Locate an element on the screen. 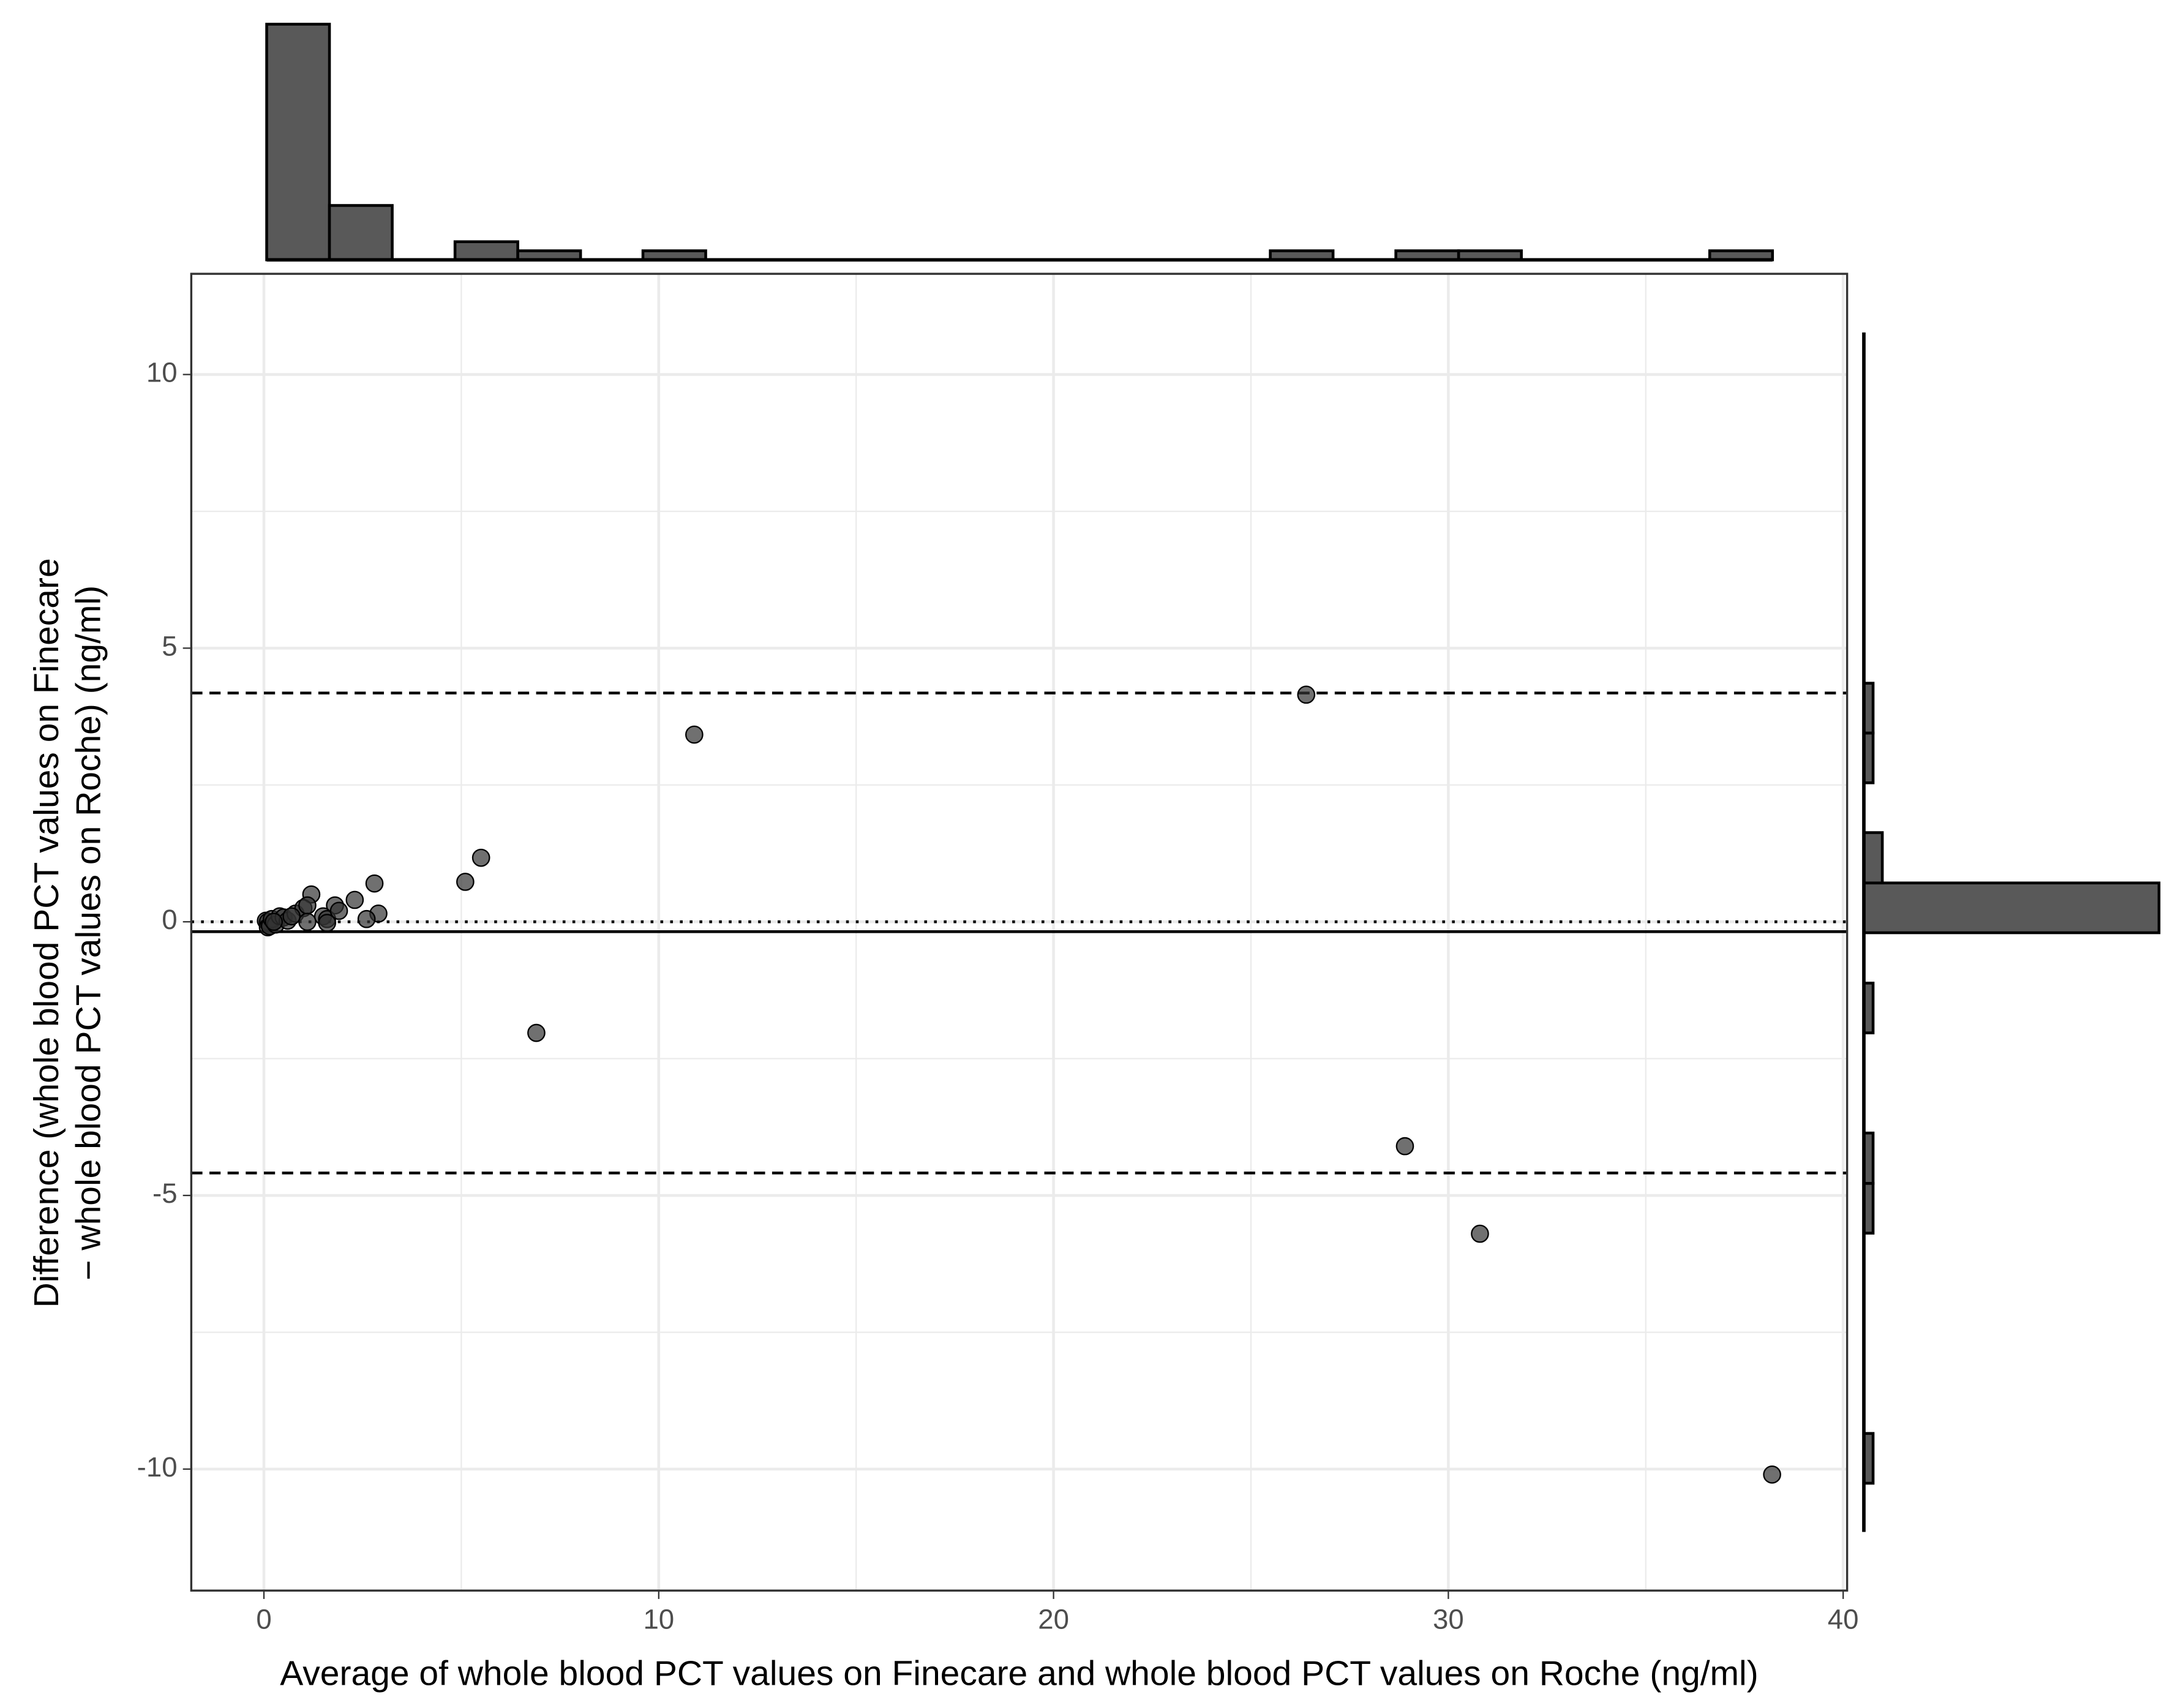 The image size is (2178, 1708). x-tick-label: 10 is located at coordinates (658, 1619).